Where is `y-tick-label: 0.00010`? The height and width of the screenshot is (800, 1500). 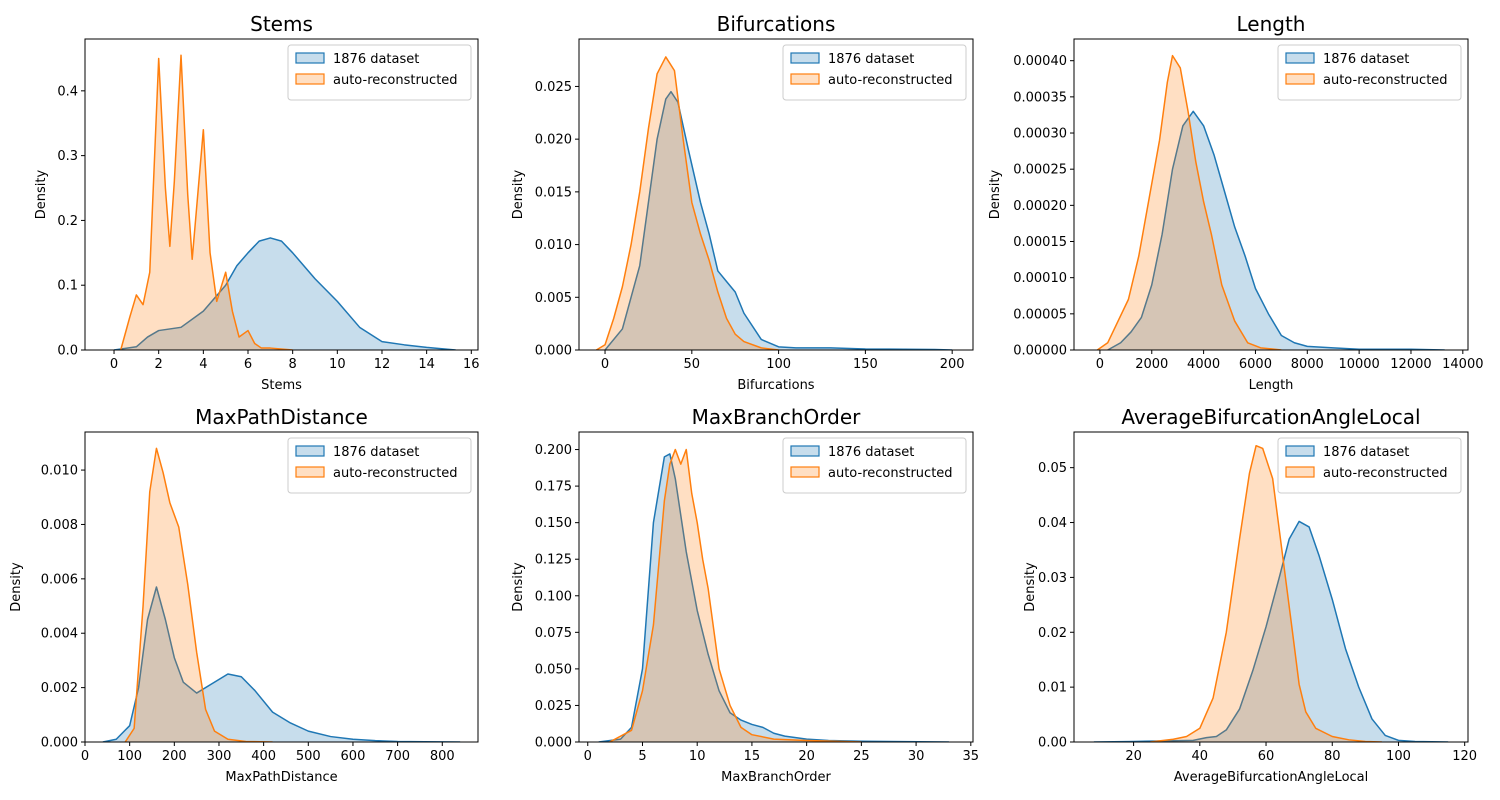 y-tick-label: 0.00010 is located at coordinates (1040, 278).